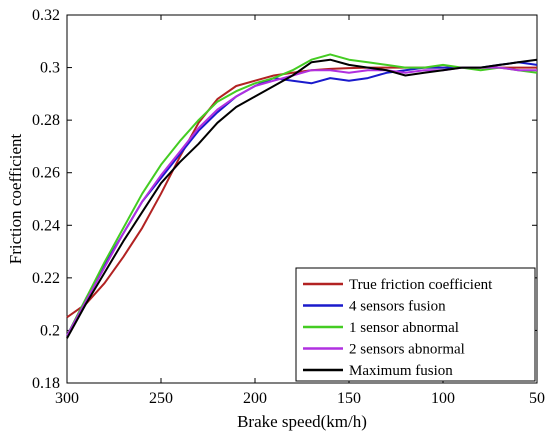 This screenshot has height=439, width=550. I want to click on x-tick-label: 250, so click(161, 398).